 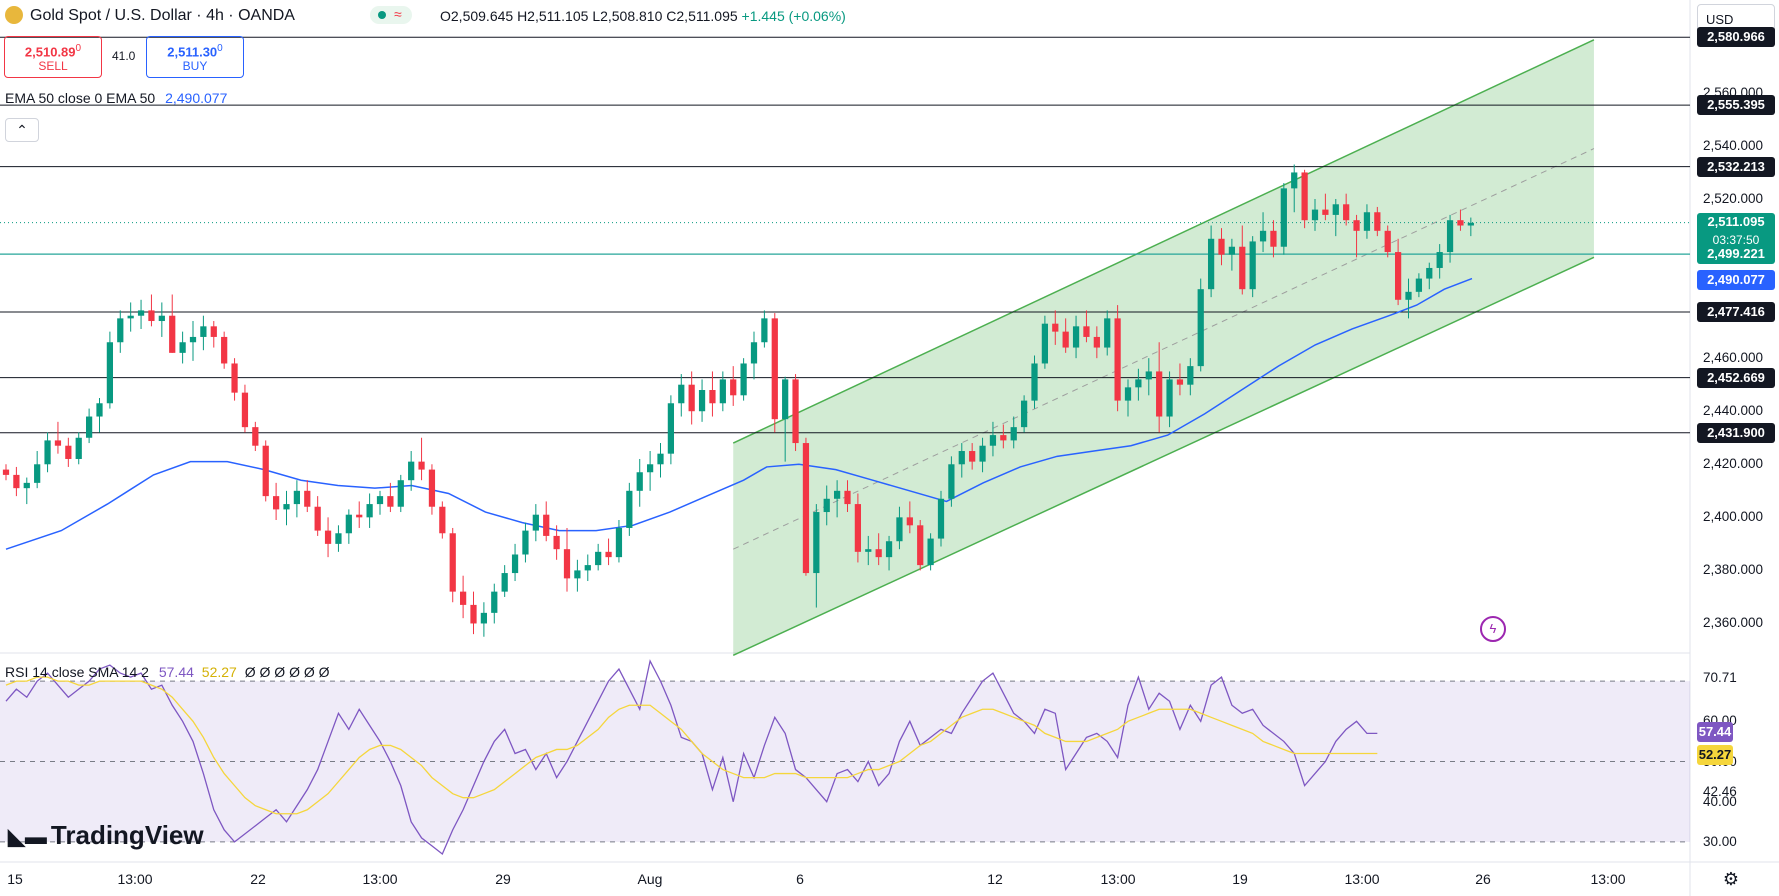 I want to click on price-tick-label: 2,460.000, so click(x=1733, y=358).